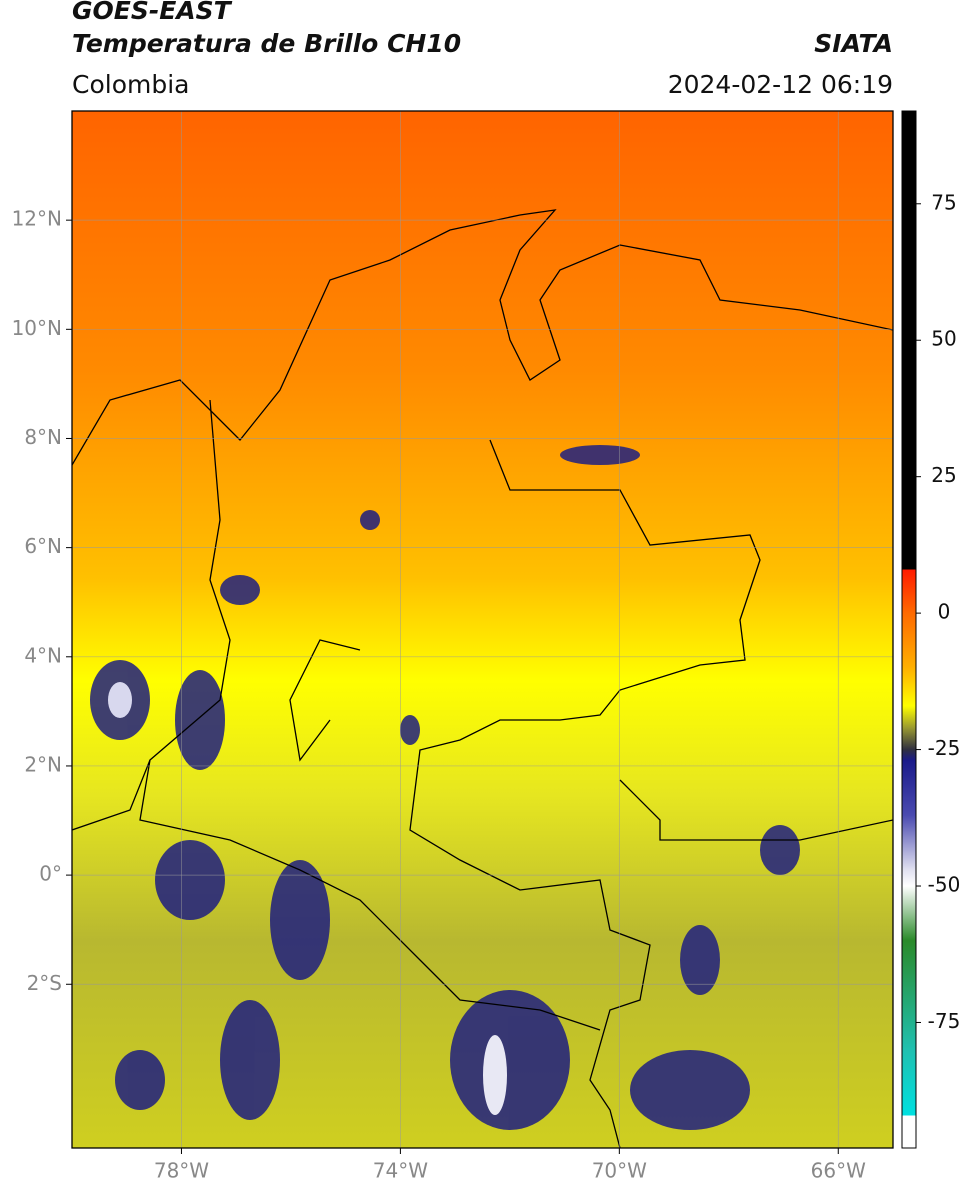  I want to click on y-tick-label: 2°S, so click(44, 983).